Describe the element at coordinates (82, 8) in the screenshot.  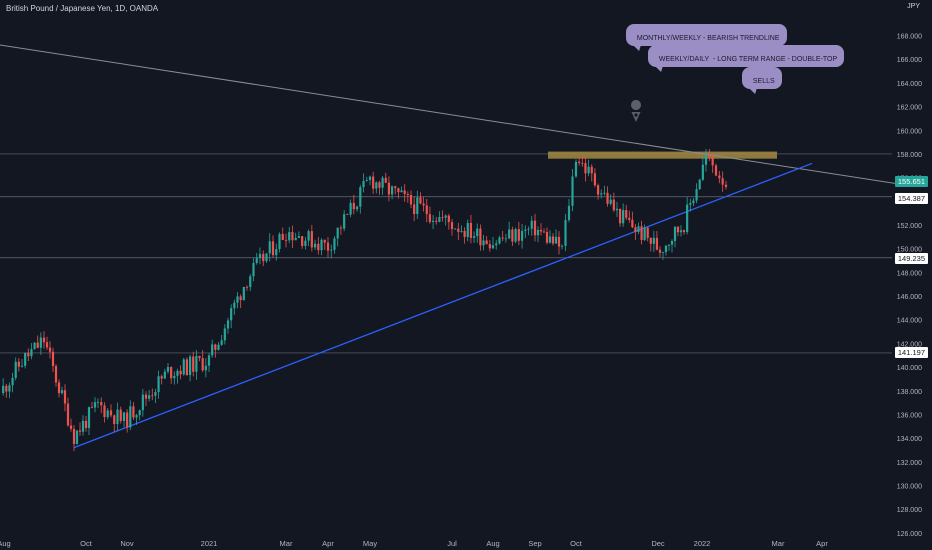
I see `chart-title: British Pound / Japanese Yen, 1D, OANDA` at that location.